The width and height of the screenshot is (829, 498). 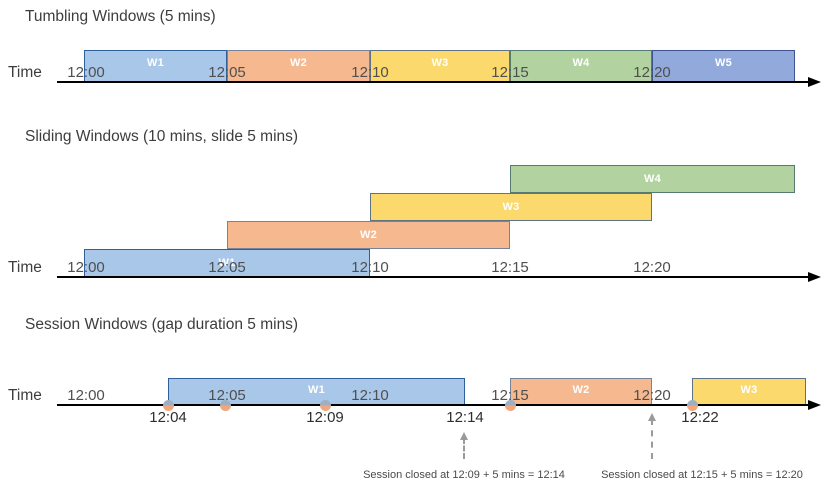 I want to click on sliding-tick-label-1210: 12:10, so click(x=370, y=267).